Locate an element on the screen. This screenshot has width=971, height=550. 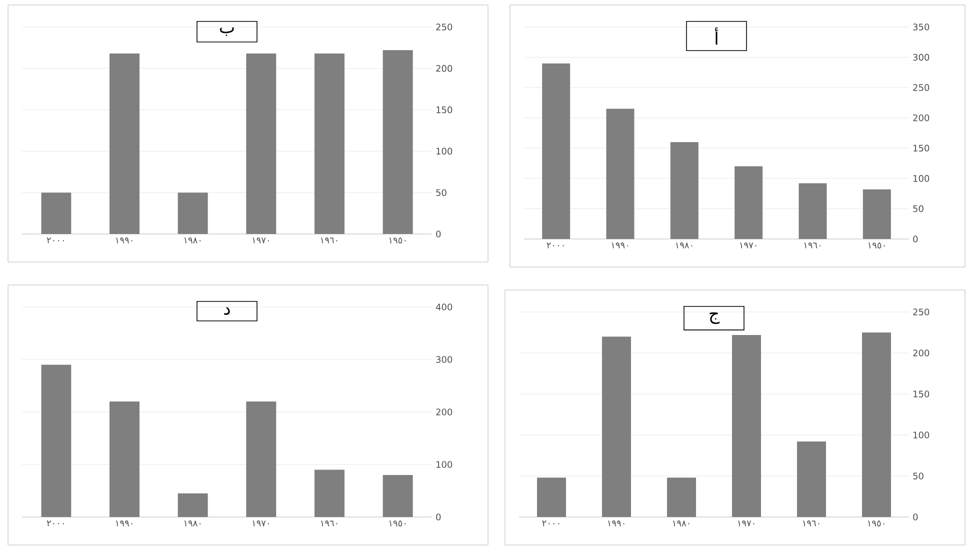
chart-title: أ is located at coordinates (716, 36).